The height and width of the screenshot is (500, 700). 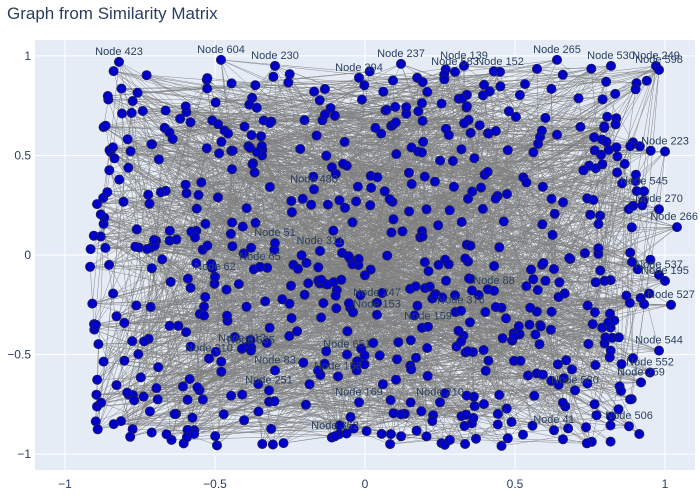 What do you see at coordinates (650, 363) in the screenshot?
I see `node-label: Node 552` at bounding box center [650, 363].